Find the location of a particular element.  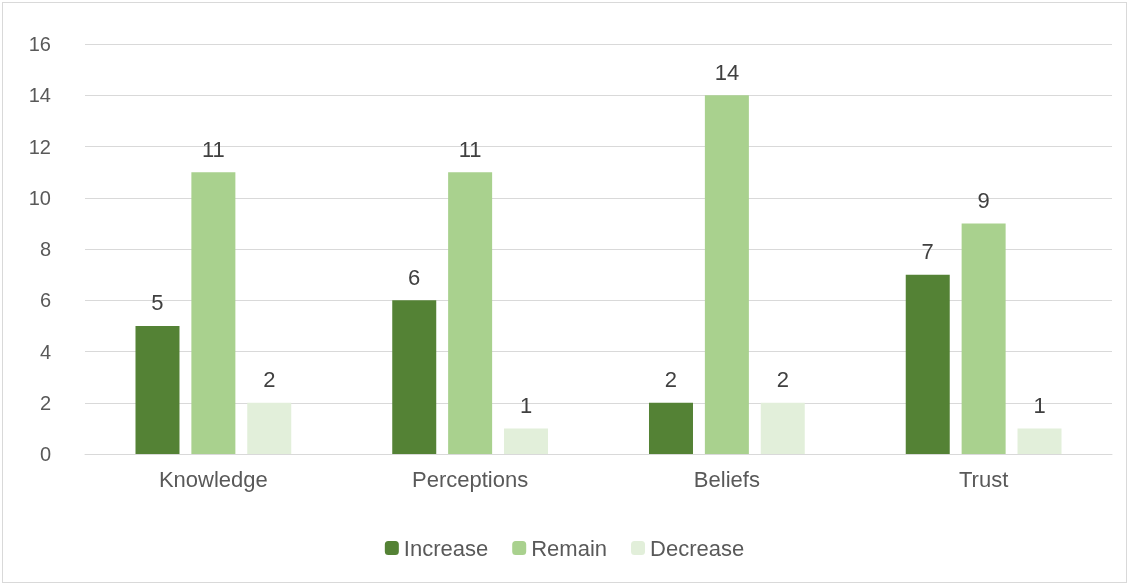

x-tick-label: Beliefs is located at coordinates (726, 479).